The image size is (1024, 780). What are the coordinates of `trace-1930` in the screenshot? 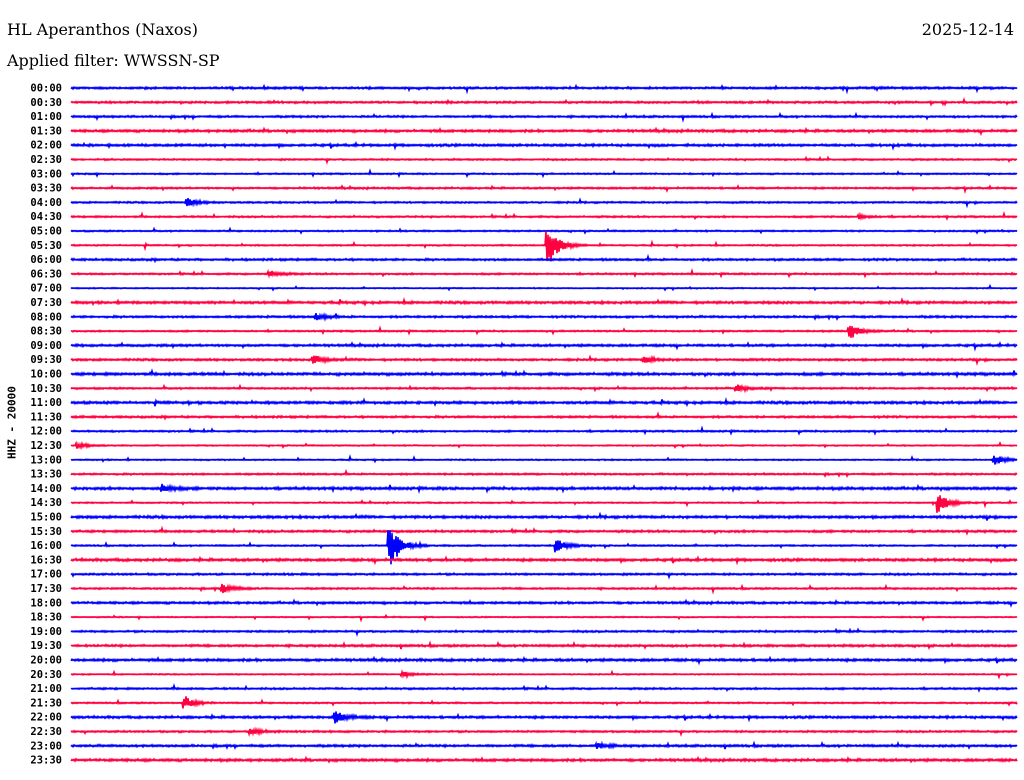 It's located at (544, 645).